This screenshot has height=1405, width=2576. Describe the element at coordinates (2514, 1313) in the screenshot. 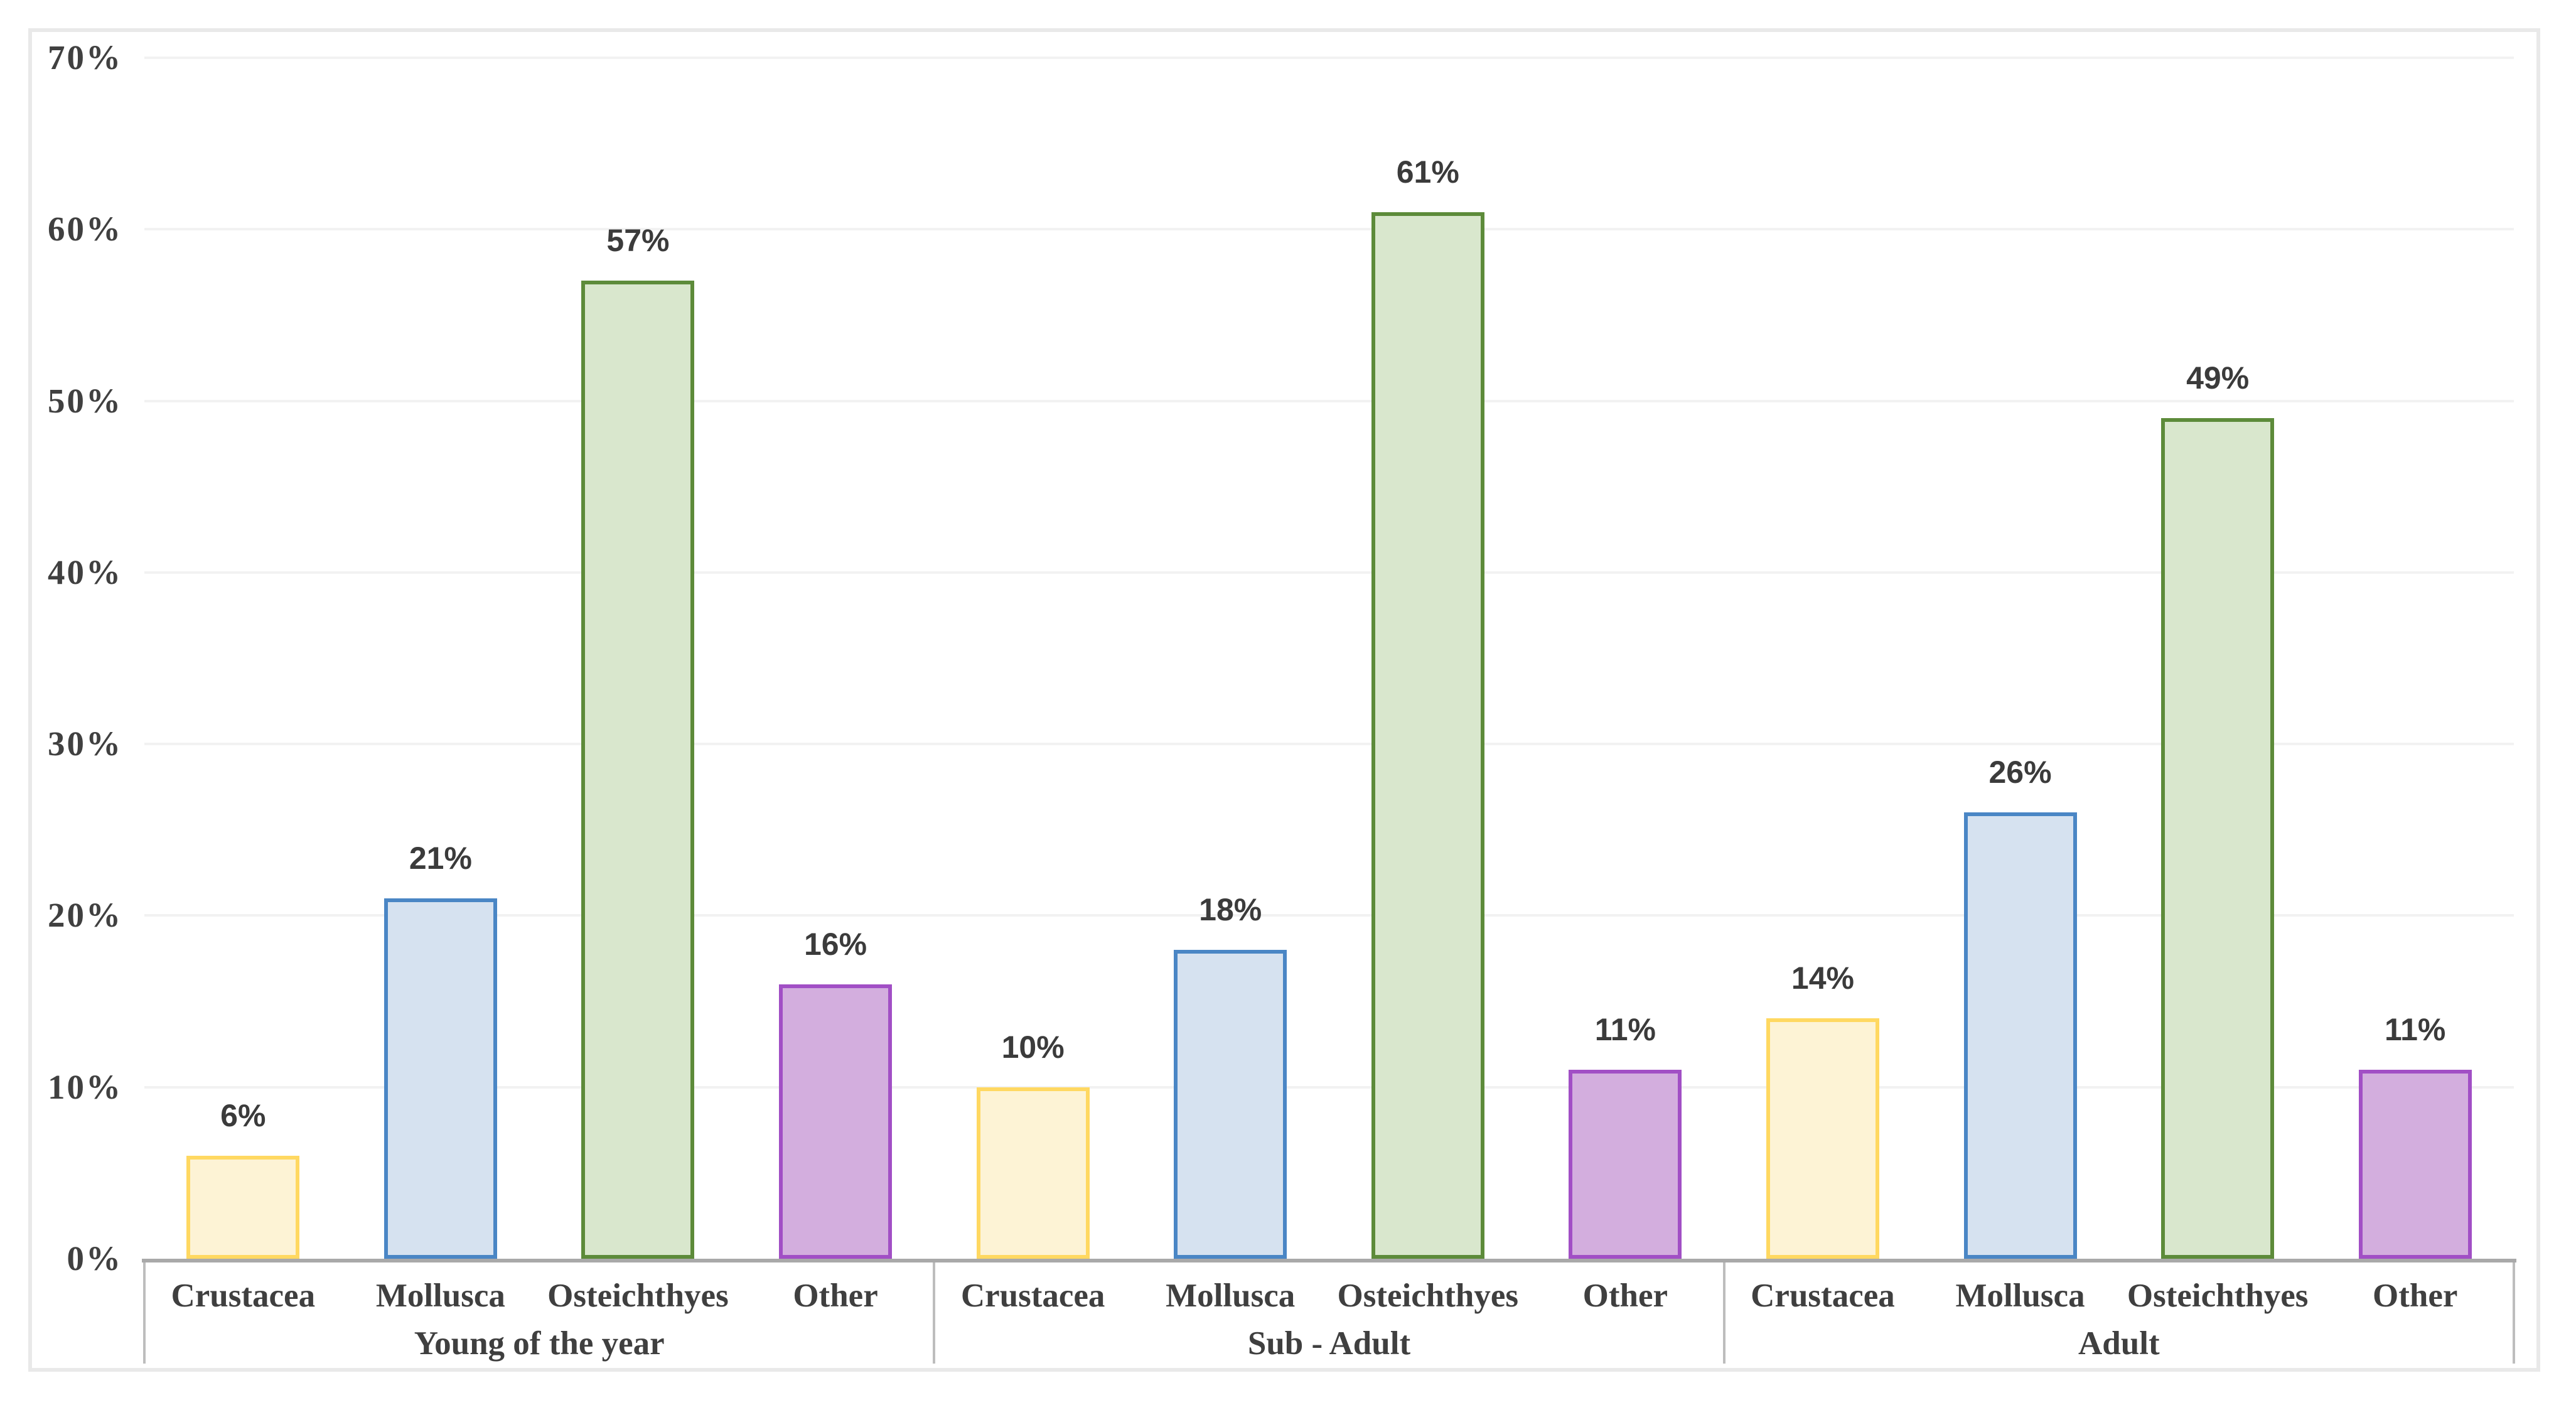

I see `axis-table-right-border` at that location.